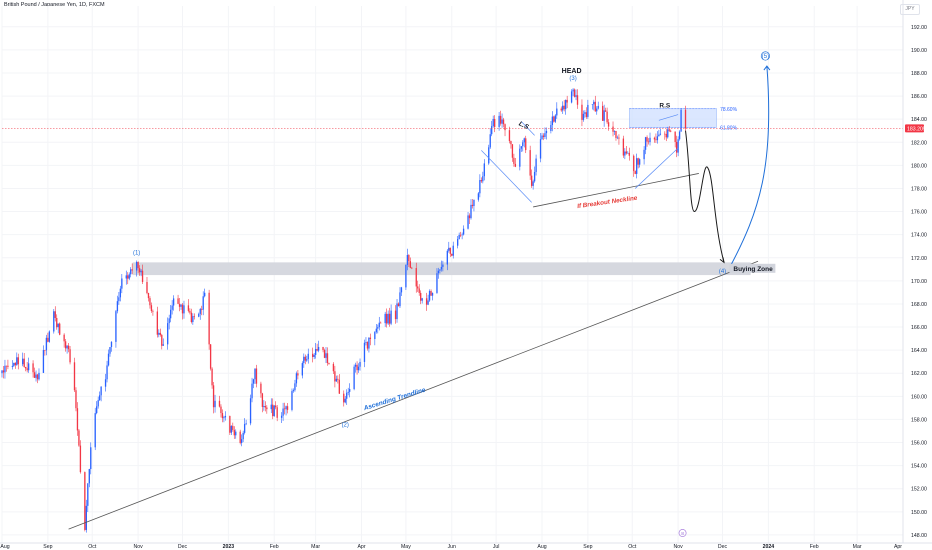 Image resolution: width=932 pixels, height=550 pixels. Describe the element at coordinates (722, 272) in the screenshot. I see `wave-label: (4)` at that location.